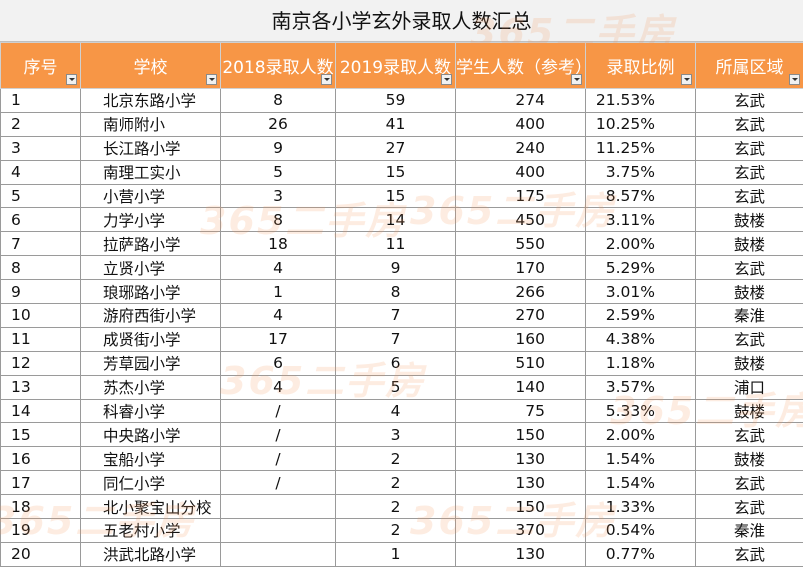  Describe the element at coordinates (278, 148) in the screenshot. I see `admit-2018-cell: 9` at that location.